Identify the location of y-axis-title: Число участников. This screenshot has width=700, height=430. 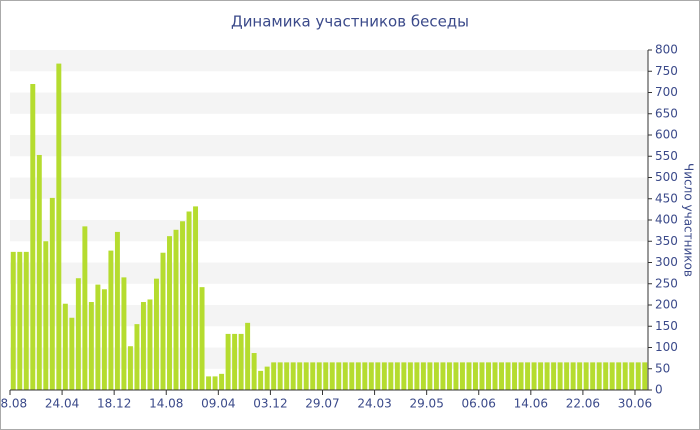
(689, 220).